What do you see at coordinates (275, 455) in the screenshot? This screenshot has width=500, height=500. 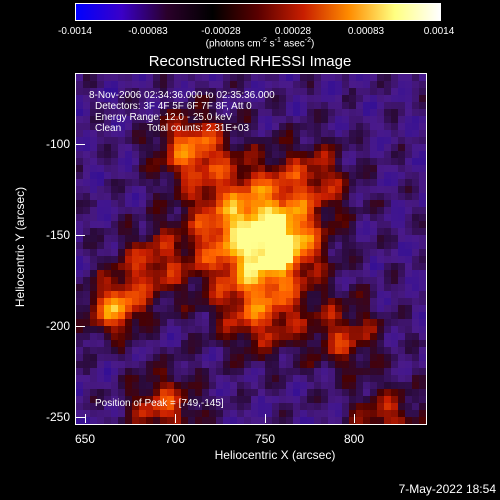 I see `x-axis-label: Heliocentric X (arcsec)` at bounding box center [275, 455].